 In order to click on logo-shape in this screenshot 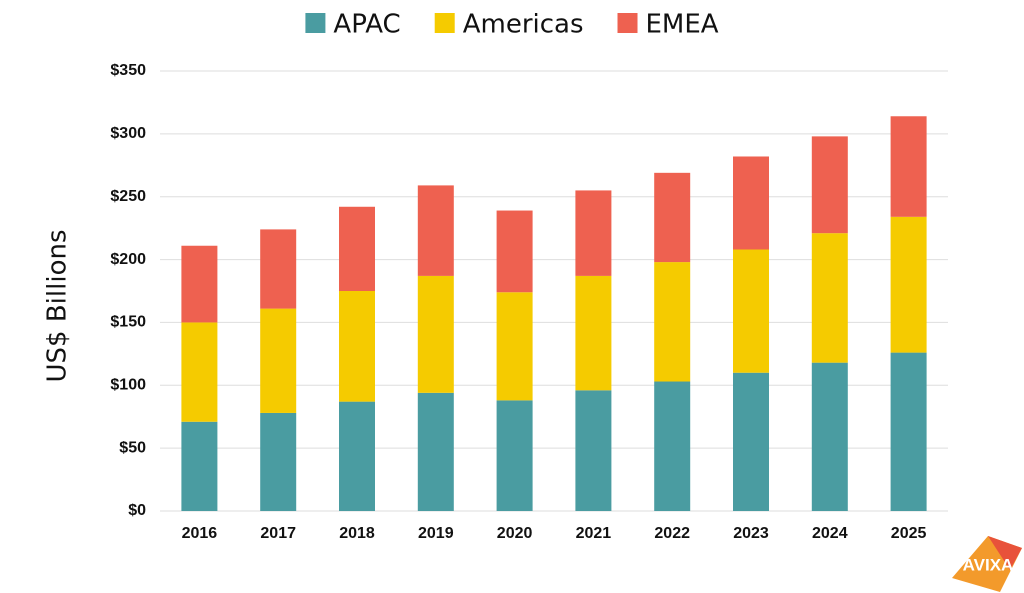, I will do `click(1005, 553)`.